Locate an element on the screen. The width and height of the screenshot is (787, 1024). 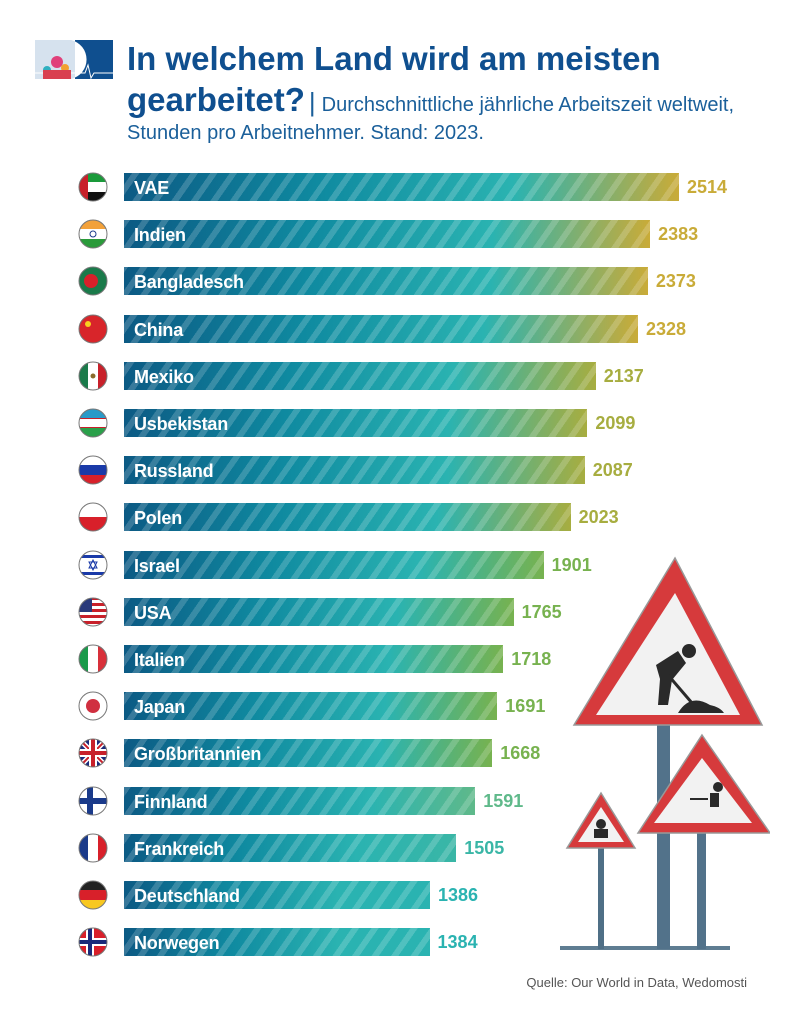
bar-row: Russland 2087 is located at coordinates (393, 470).